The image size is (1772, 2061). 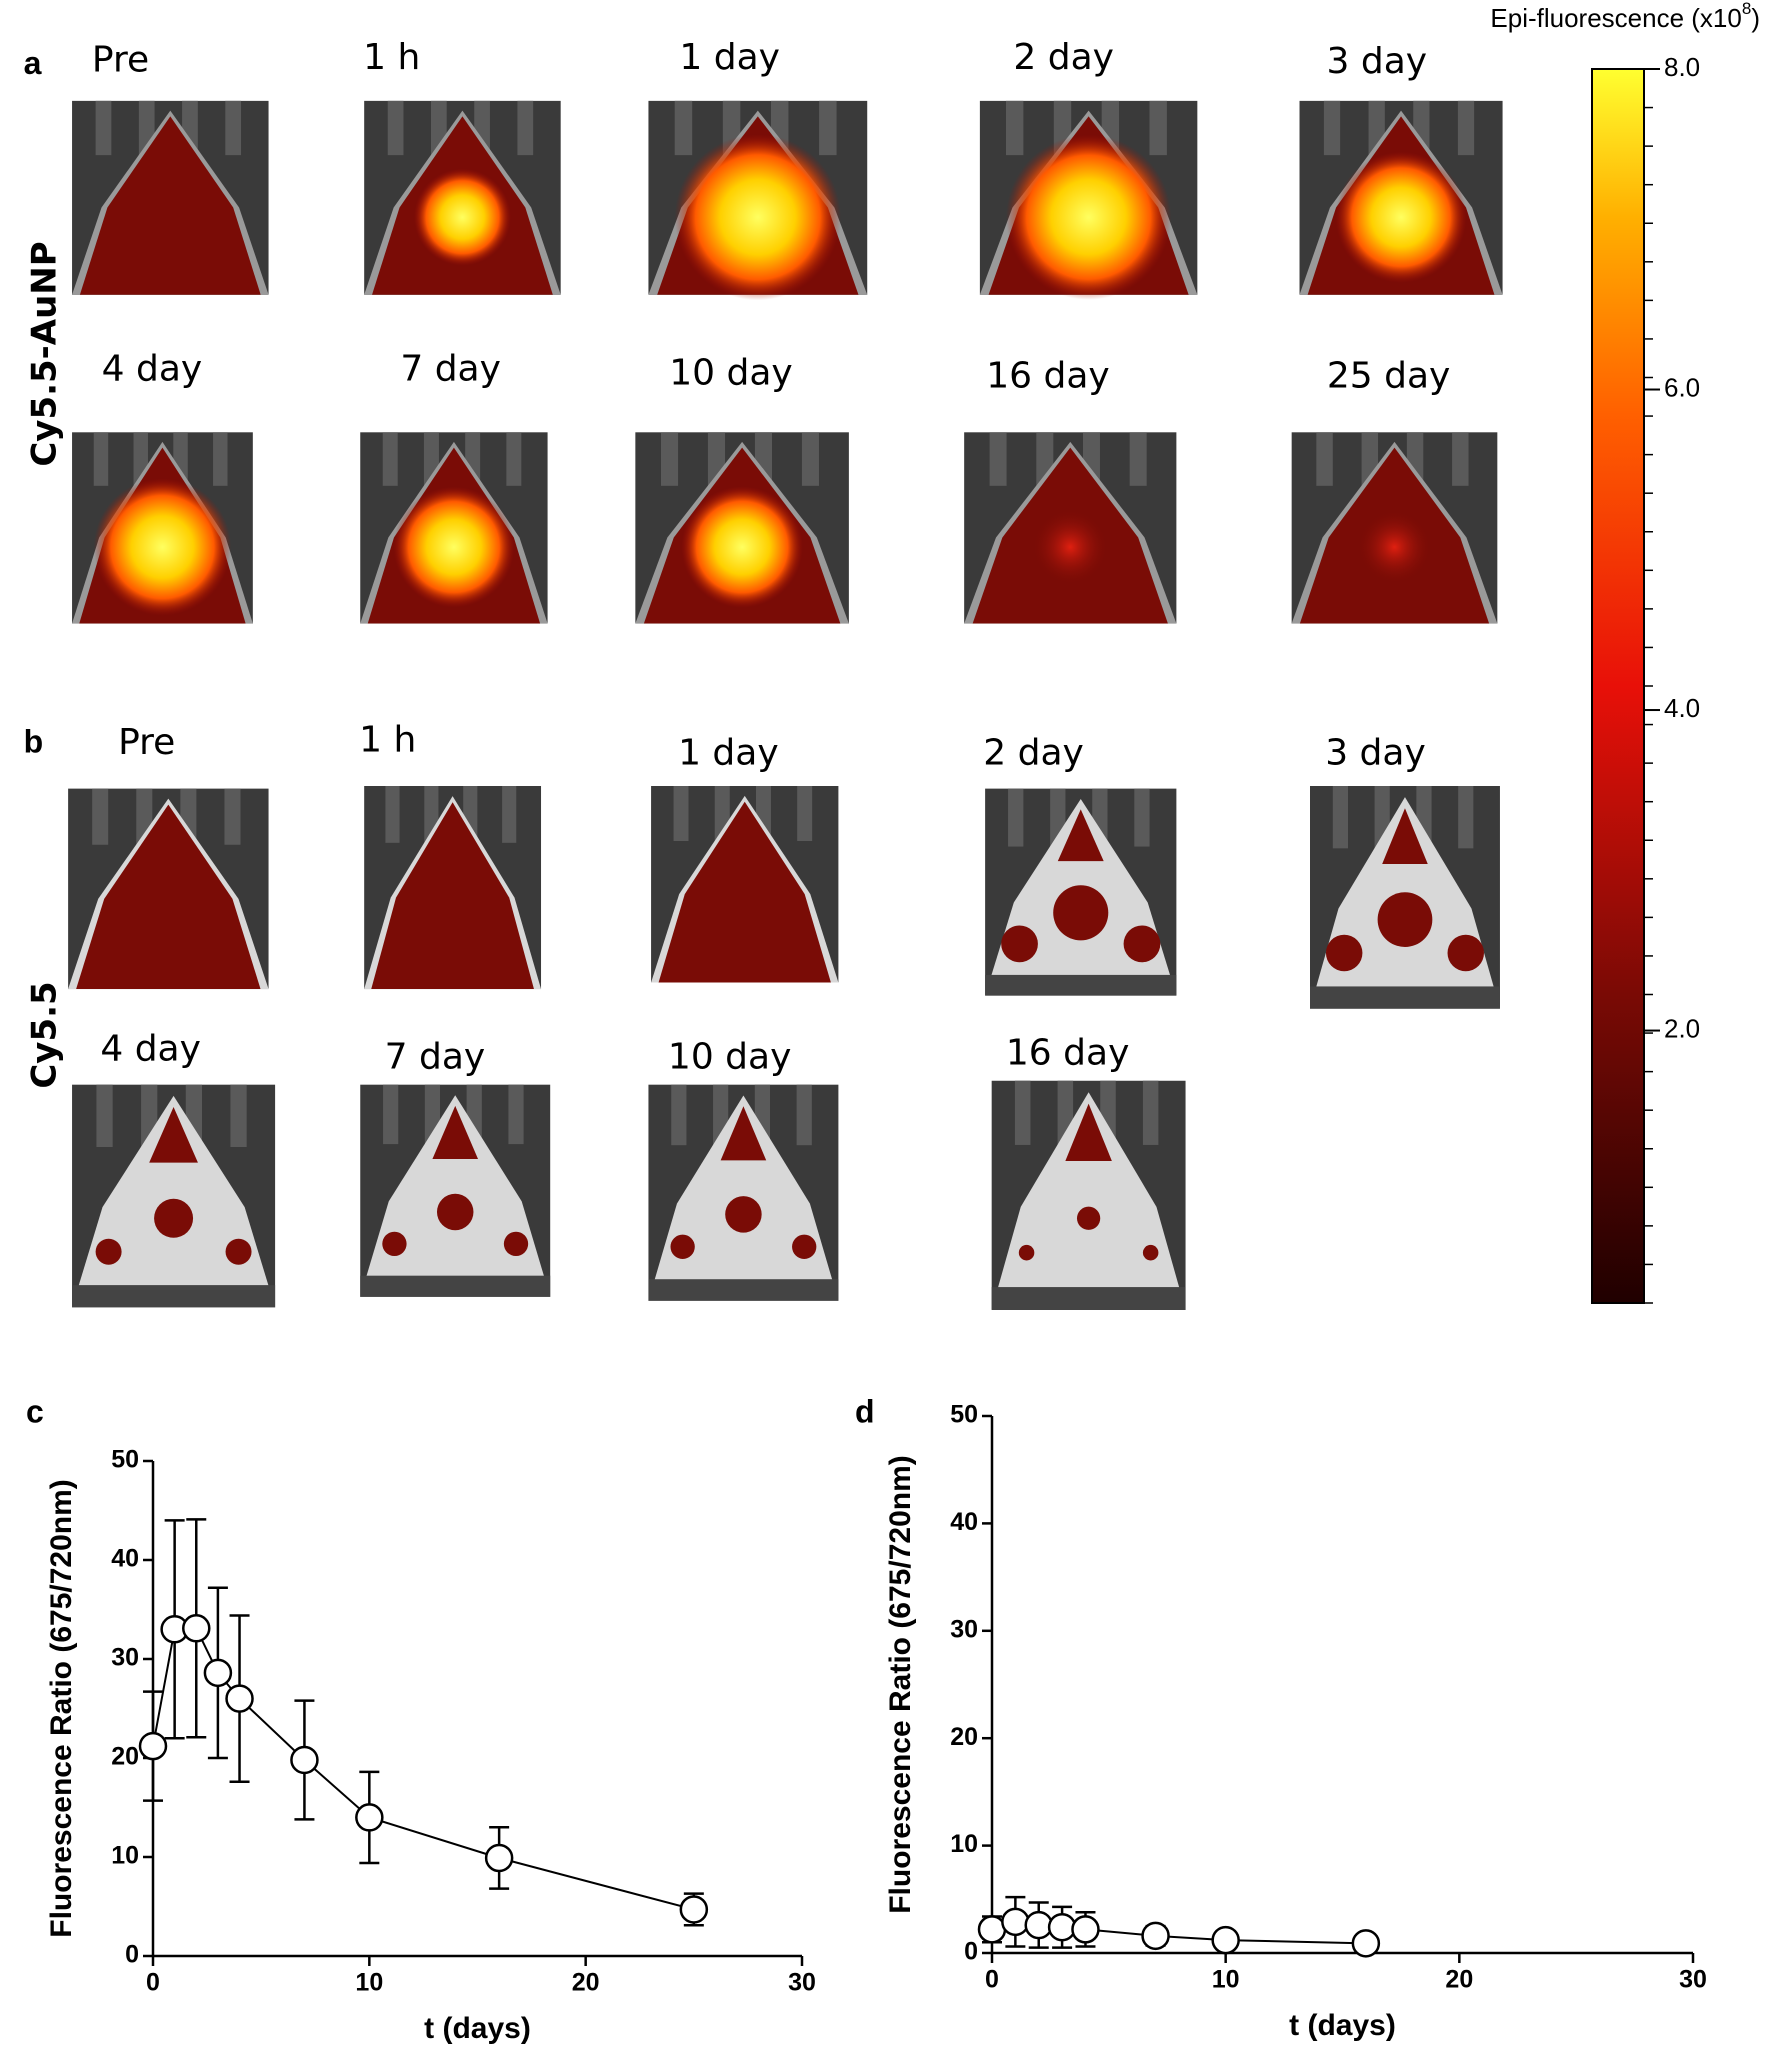 What do you see at coordinates (45, 353) in the screenshot?
I see `group-label: Cy5.5-AuNP` at bounding box center [45, 353].